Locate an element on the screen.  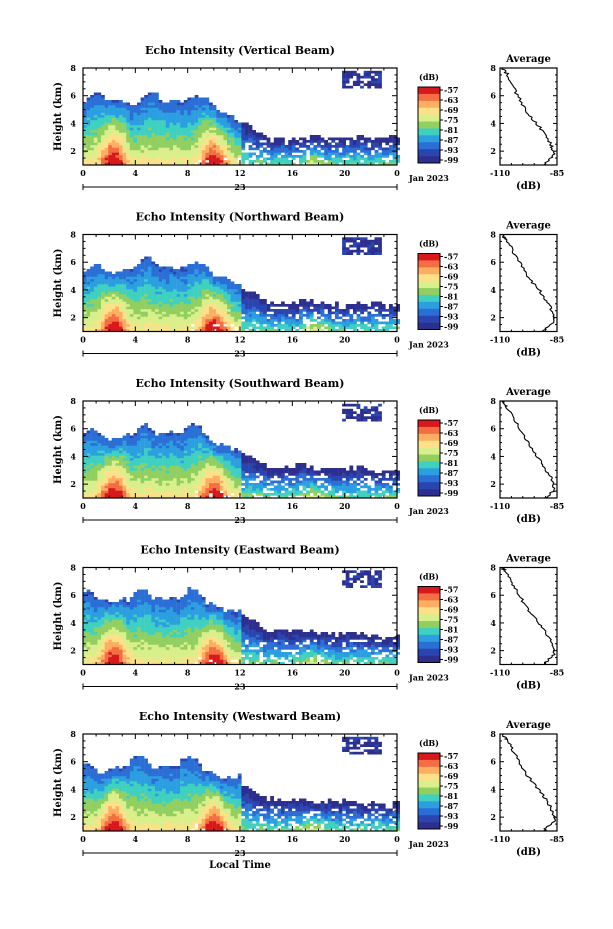
y-tick-label: 6 is located at coordinates (73, 262).